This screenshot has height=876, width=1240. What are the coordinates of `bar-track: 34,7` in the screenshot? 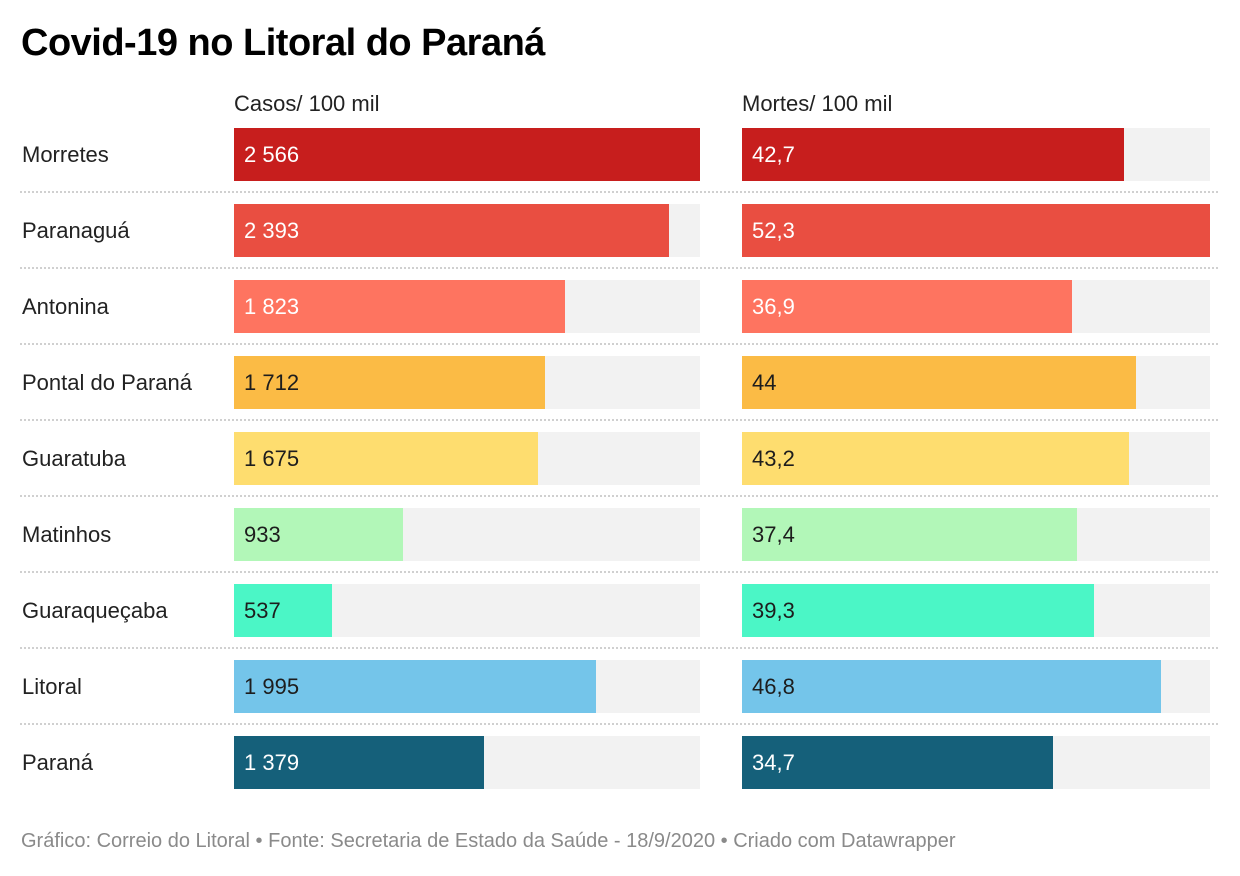 It's located at (976, 762).